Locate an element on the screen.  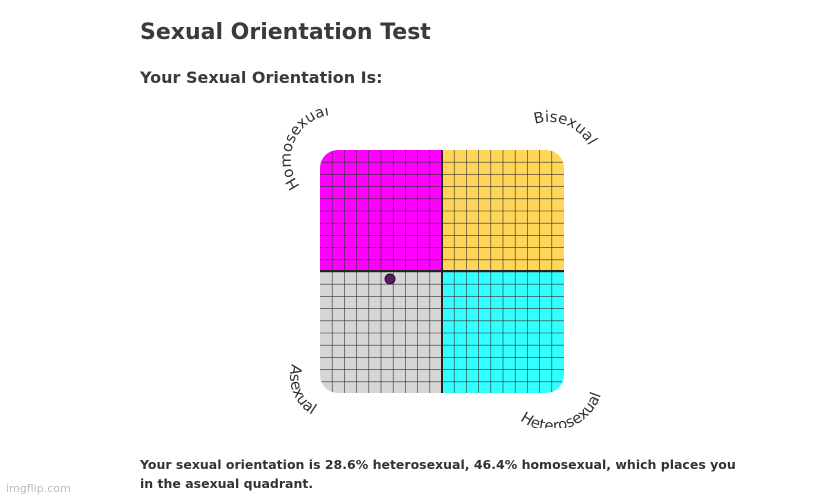
watermark: imgflip.com is located at coordinates (38, 488).